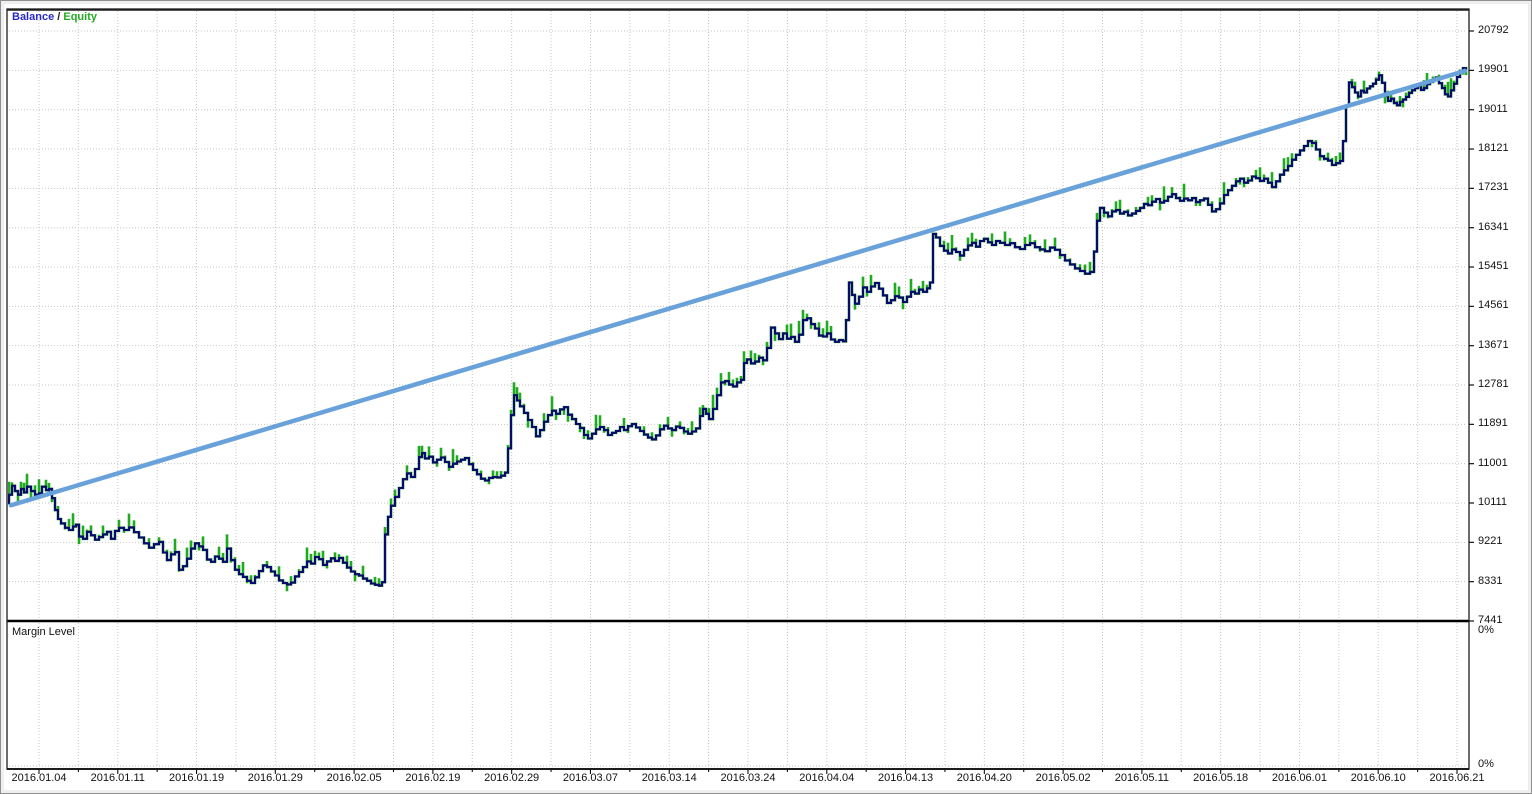 This screenshot has width=1532, height=794. What do you see at coordinates (1493, 305) in the screenshot?
I see `y-axis-tick-label: 14561` at bounding box center [1493, 305].